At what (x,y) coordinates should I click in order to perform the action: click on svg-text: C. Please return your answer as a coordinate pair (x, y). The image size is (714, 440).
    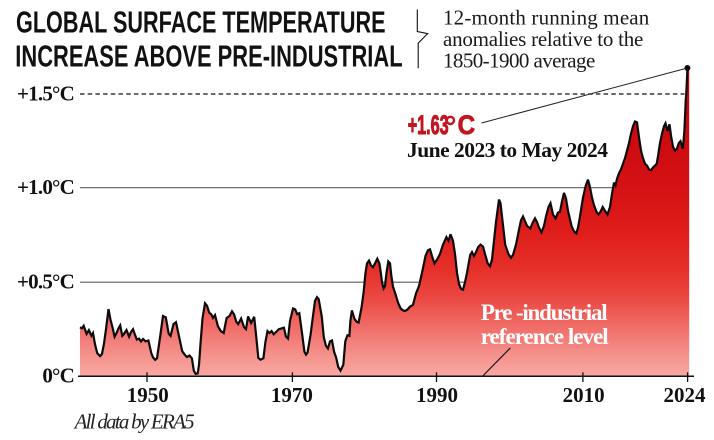
    Looking at the image, I should click on (467, 125).